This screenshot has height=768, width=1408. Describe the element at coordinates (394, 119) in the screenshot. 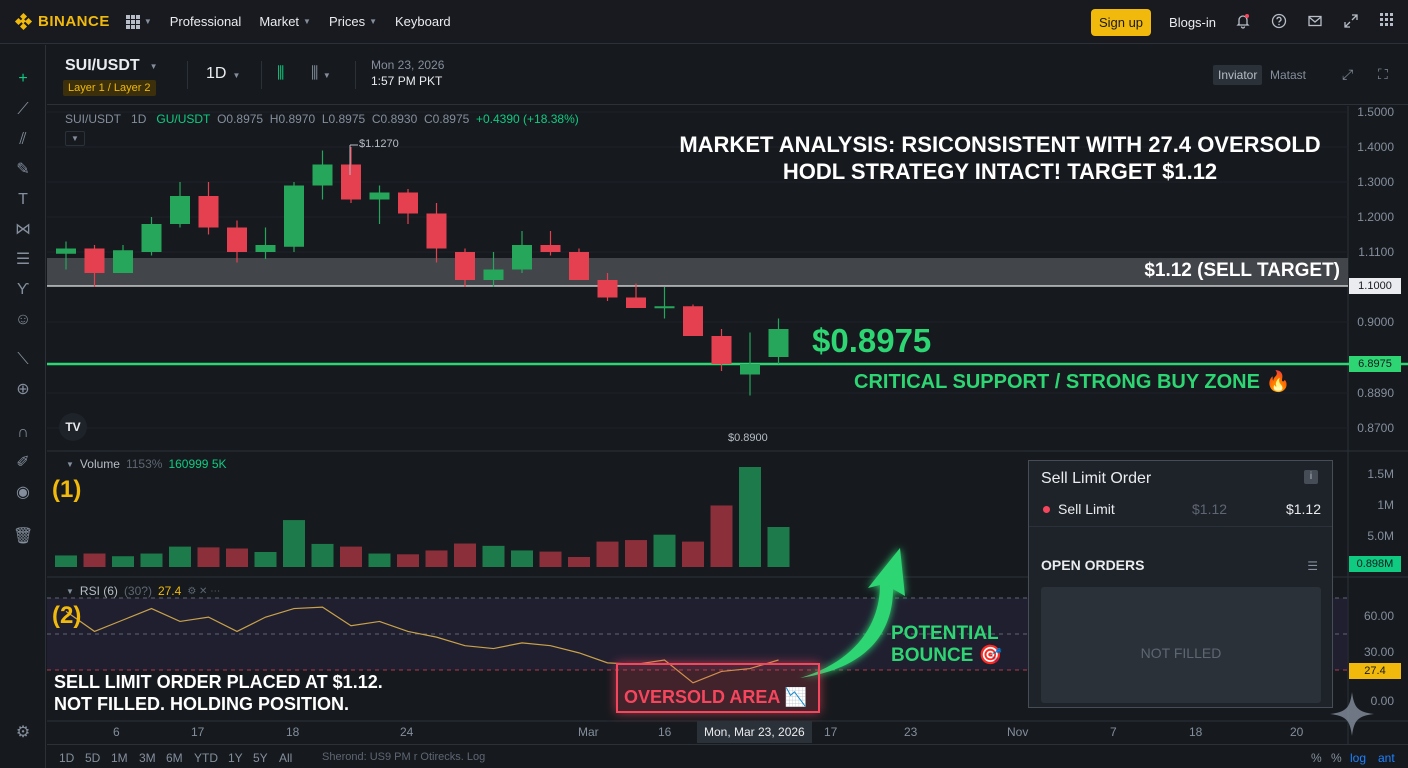

I see `ohlc-close: C0.8930` at that location.